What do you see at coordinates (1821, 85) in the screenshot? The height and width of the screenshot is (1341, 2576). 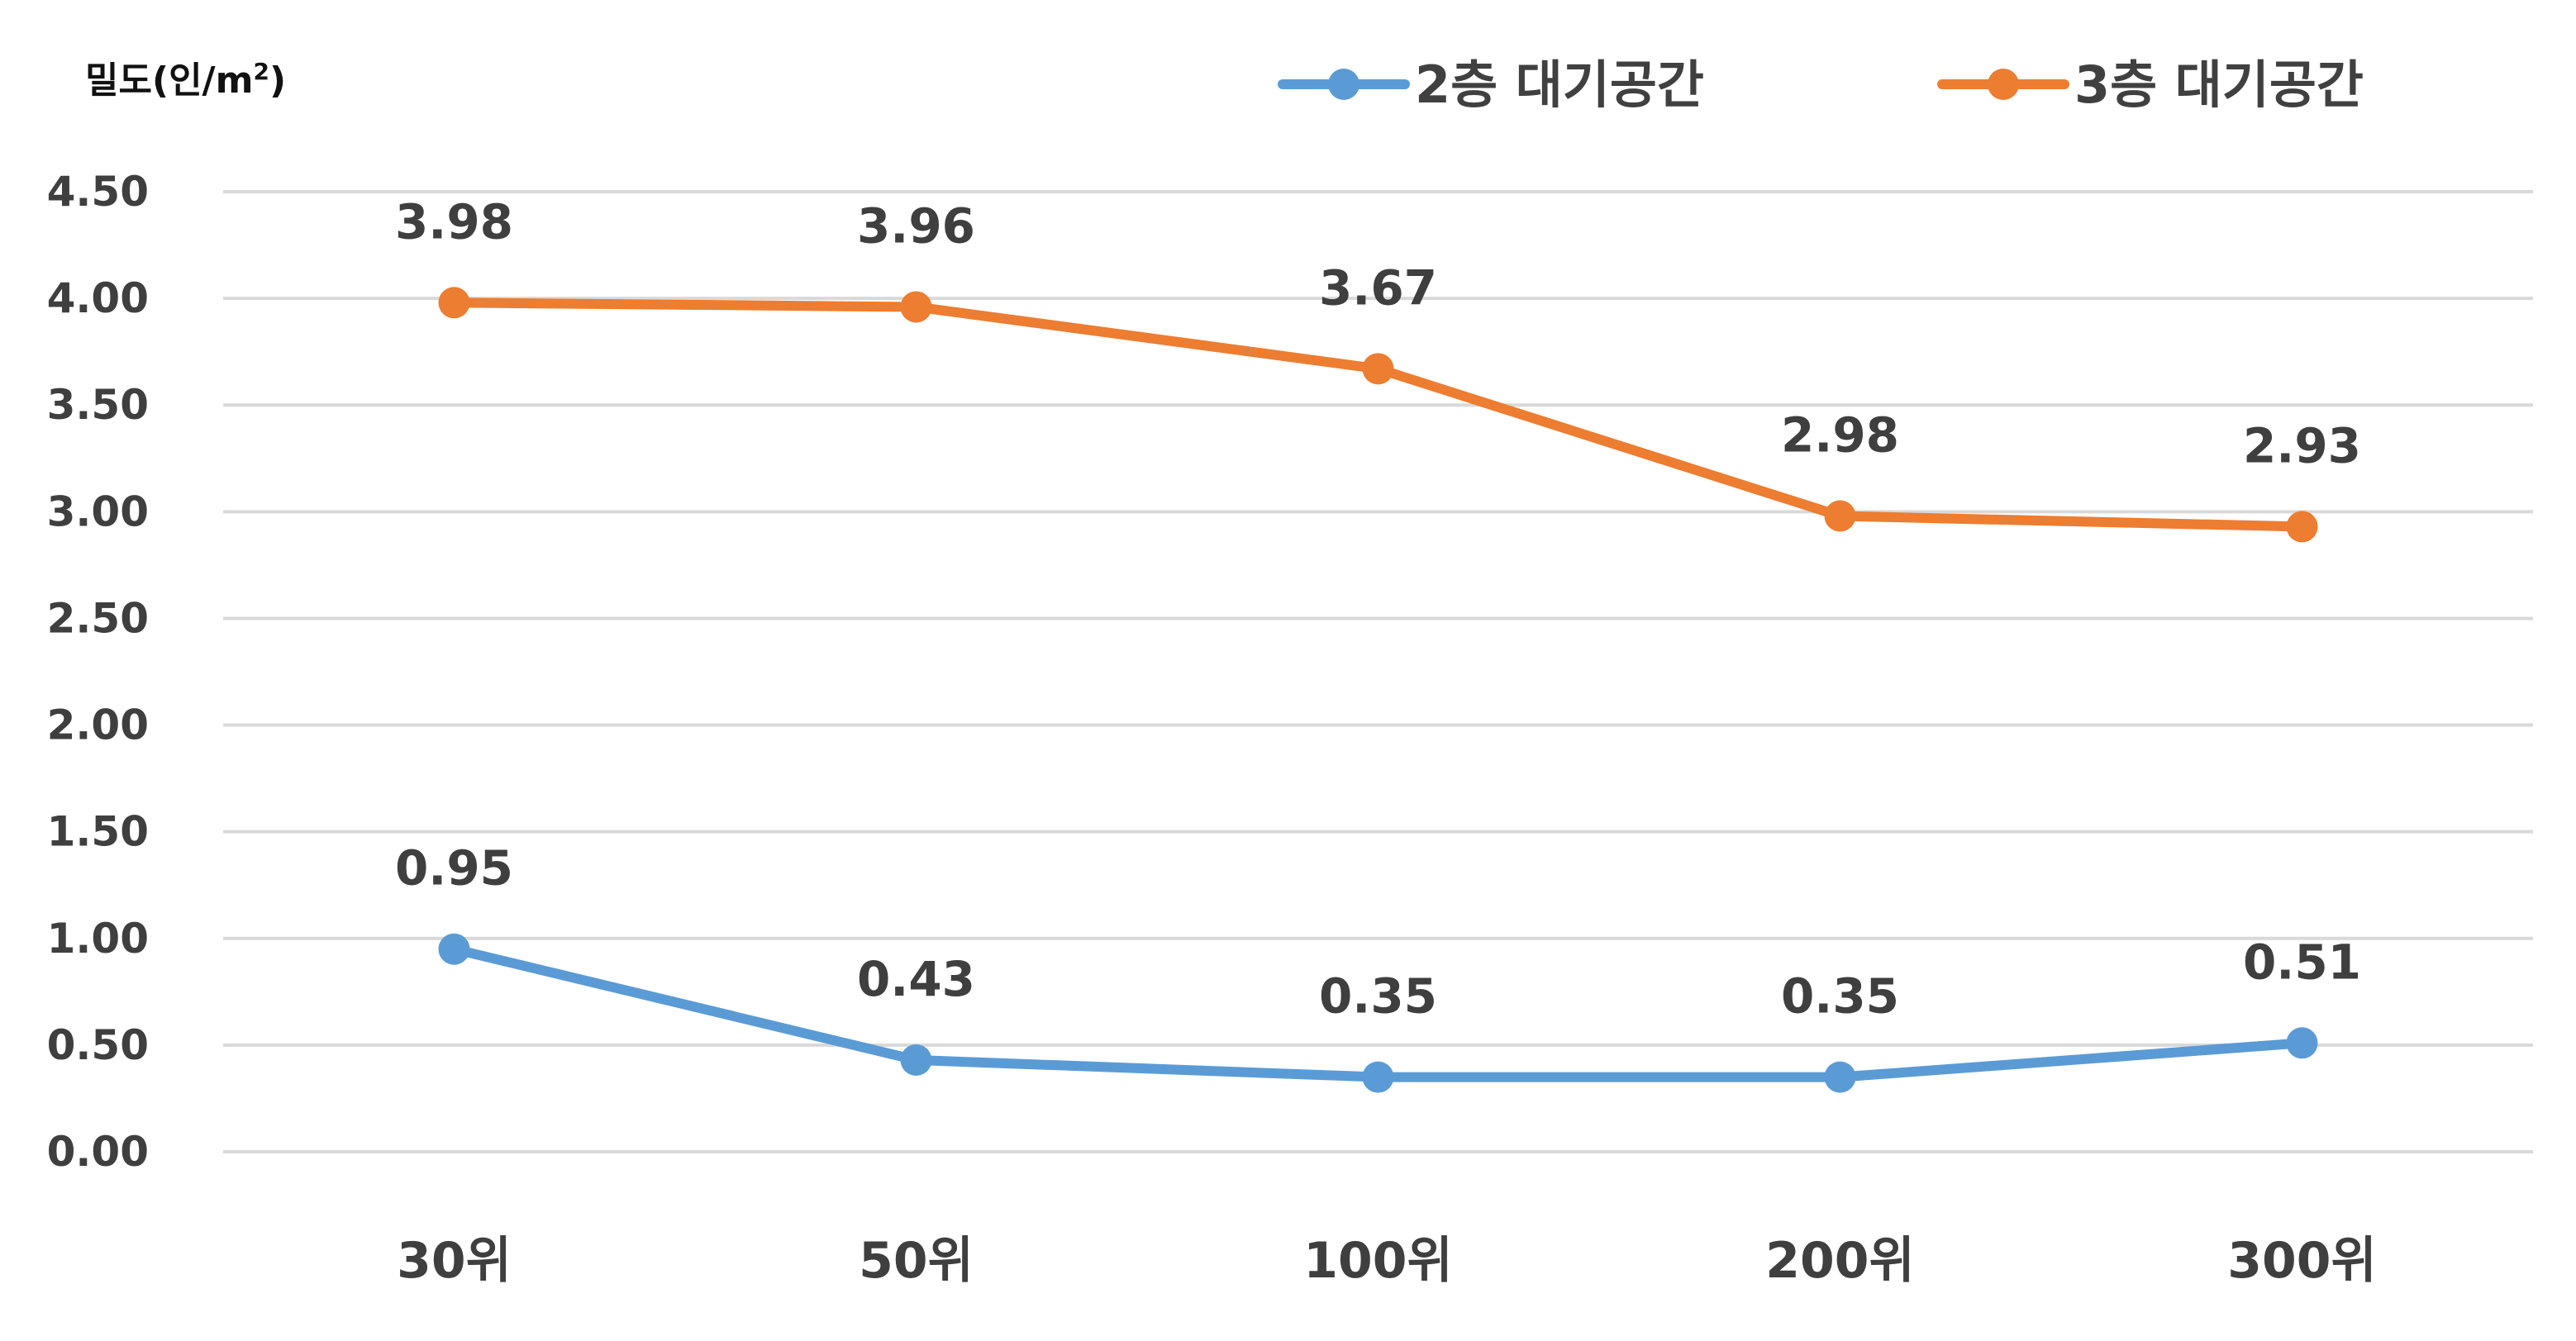 I see `legend: 2층 대기공간 3층 대기공간` at bounding box center [1821, 85].